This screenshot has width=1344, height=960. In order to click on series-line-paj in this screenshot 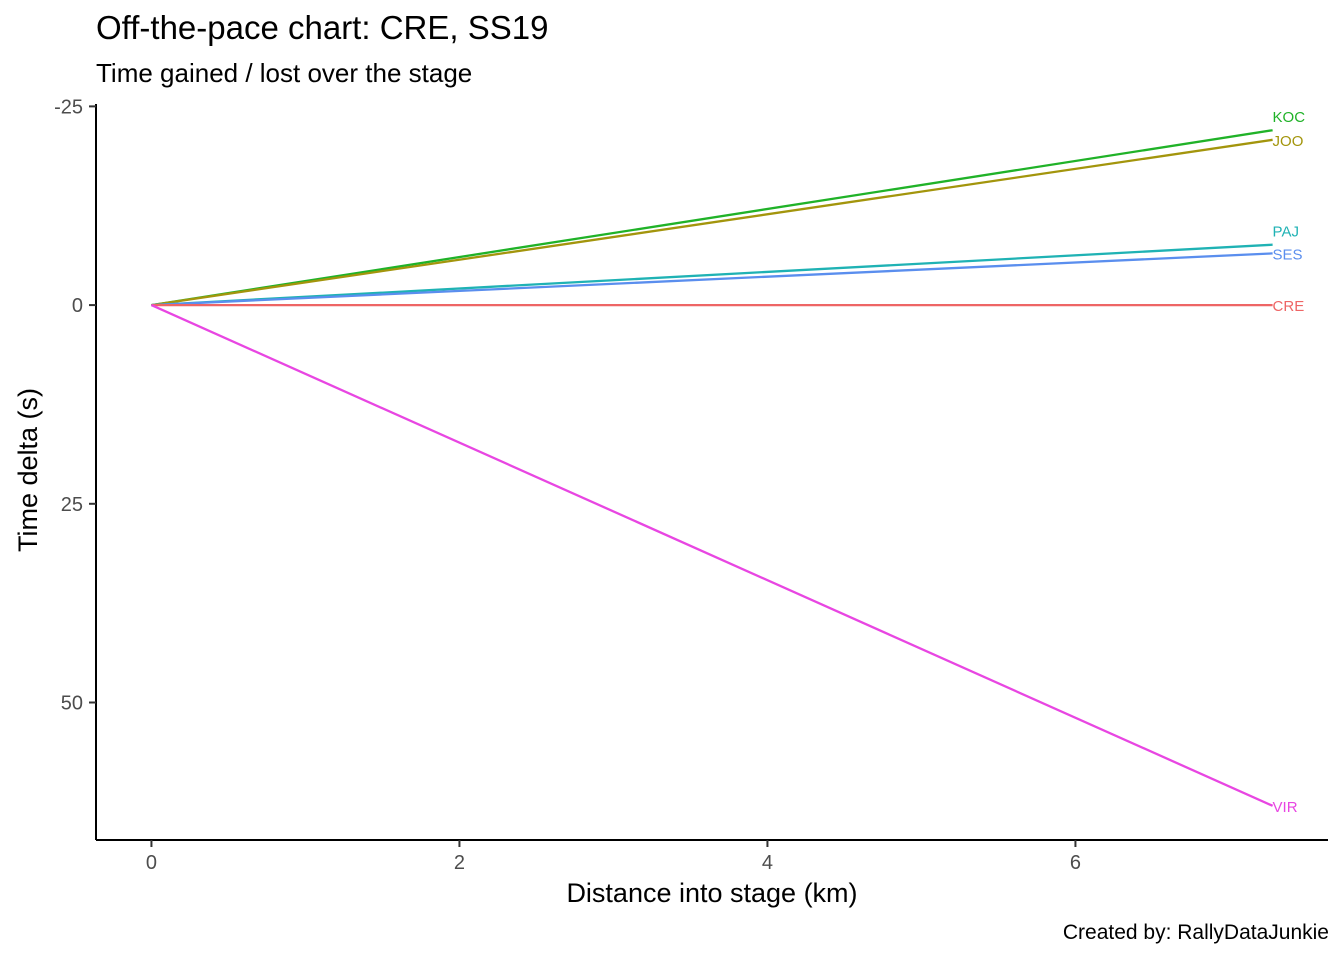, I will do `click(712, 275)`.